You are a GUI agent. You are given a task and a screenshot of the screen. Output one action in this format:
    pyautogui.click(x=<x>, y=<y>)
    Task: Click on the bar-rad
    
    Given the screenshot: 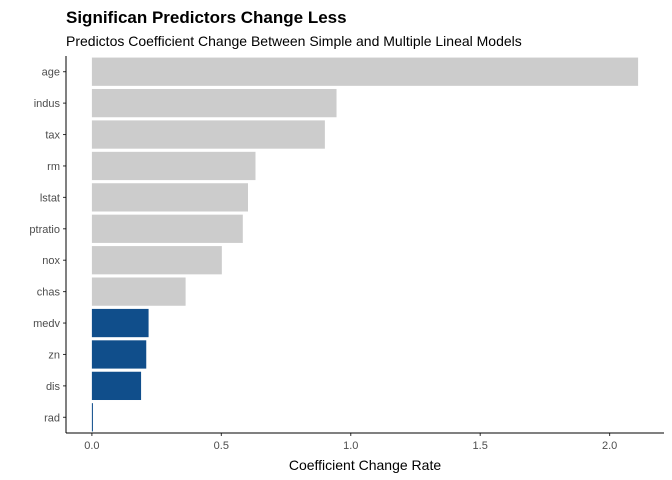 What is the action you would take?
    pyautogui.click(x=92, y=417)
    